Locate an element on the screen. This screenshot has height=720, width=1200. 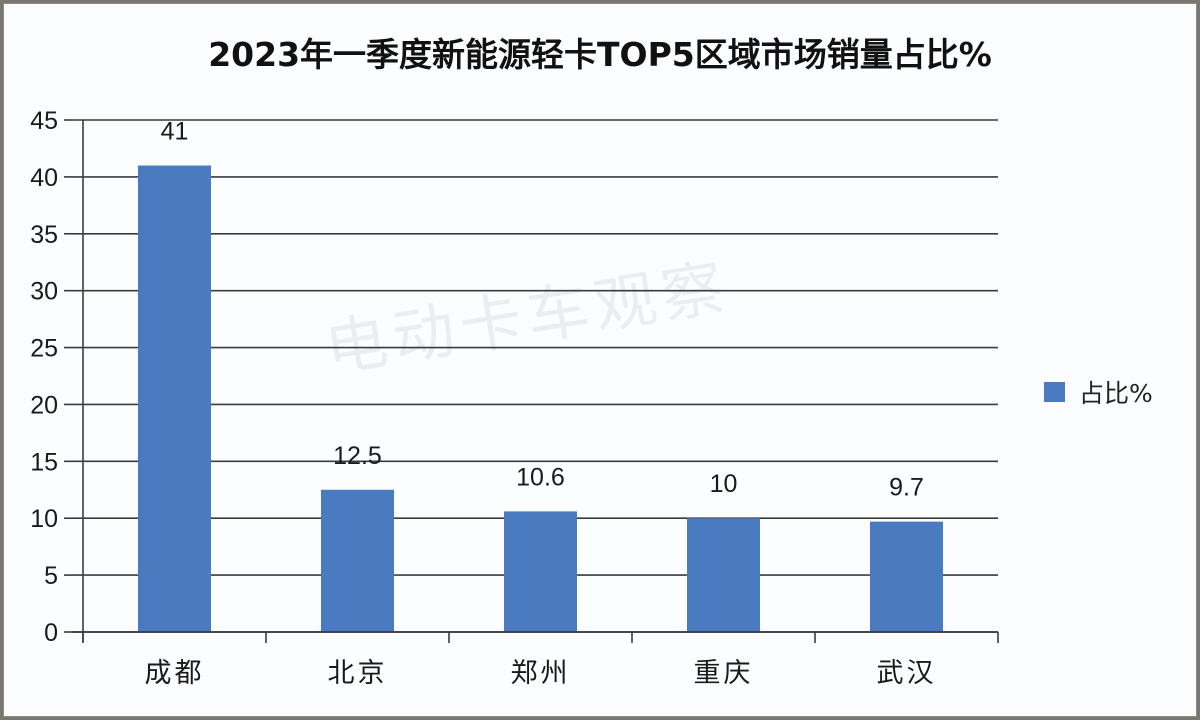
x-category-label: 武汉 is located at coordinates (907, 673).